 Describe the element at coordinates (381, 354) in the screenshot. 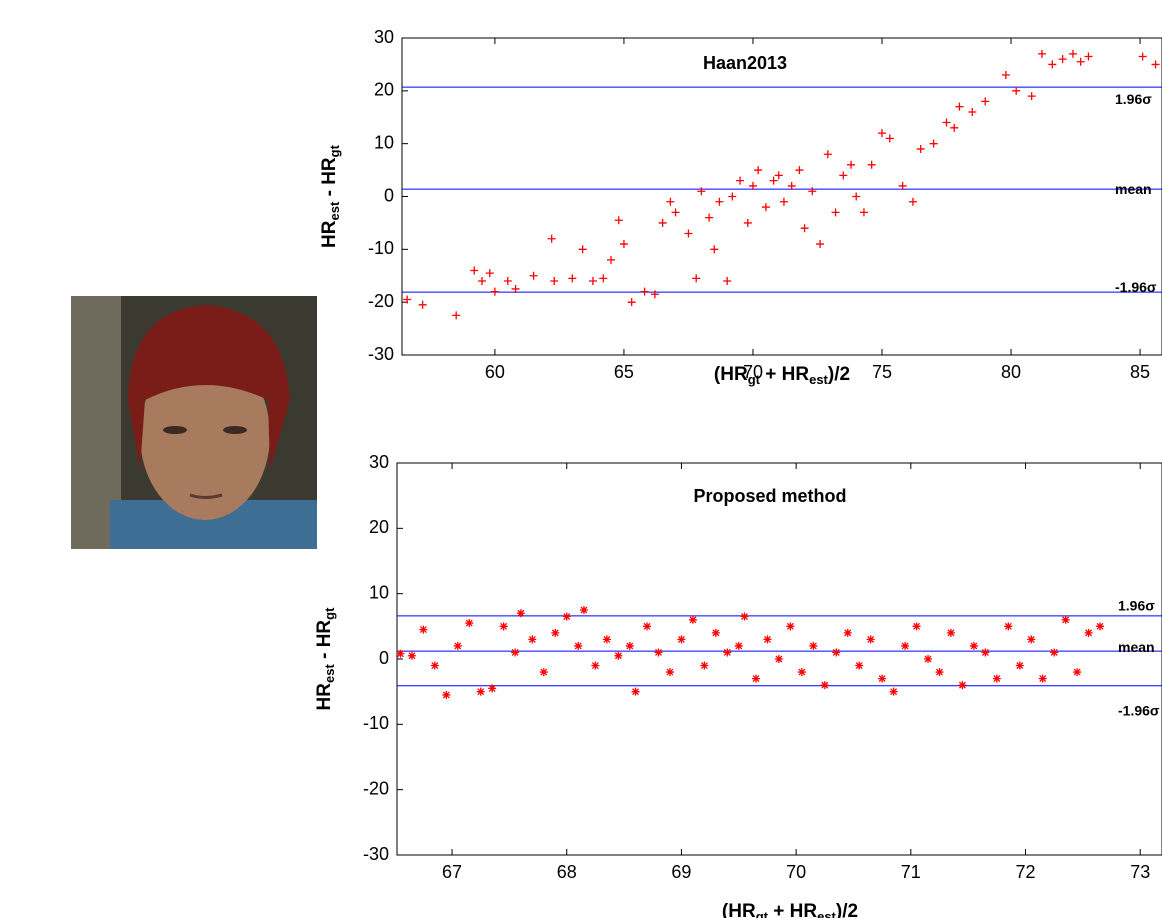

I see `y-tick-label: -30` at that location.